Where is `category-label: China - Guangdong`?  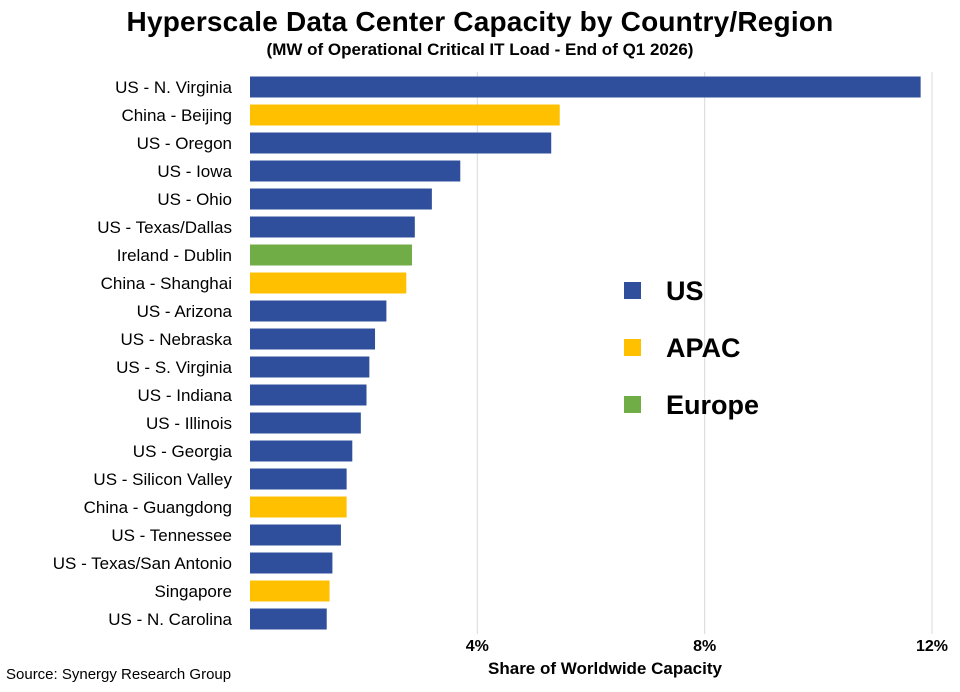
category-label: China - Guangdong is located at coordinates (158, 507).